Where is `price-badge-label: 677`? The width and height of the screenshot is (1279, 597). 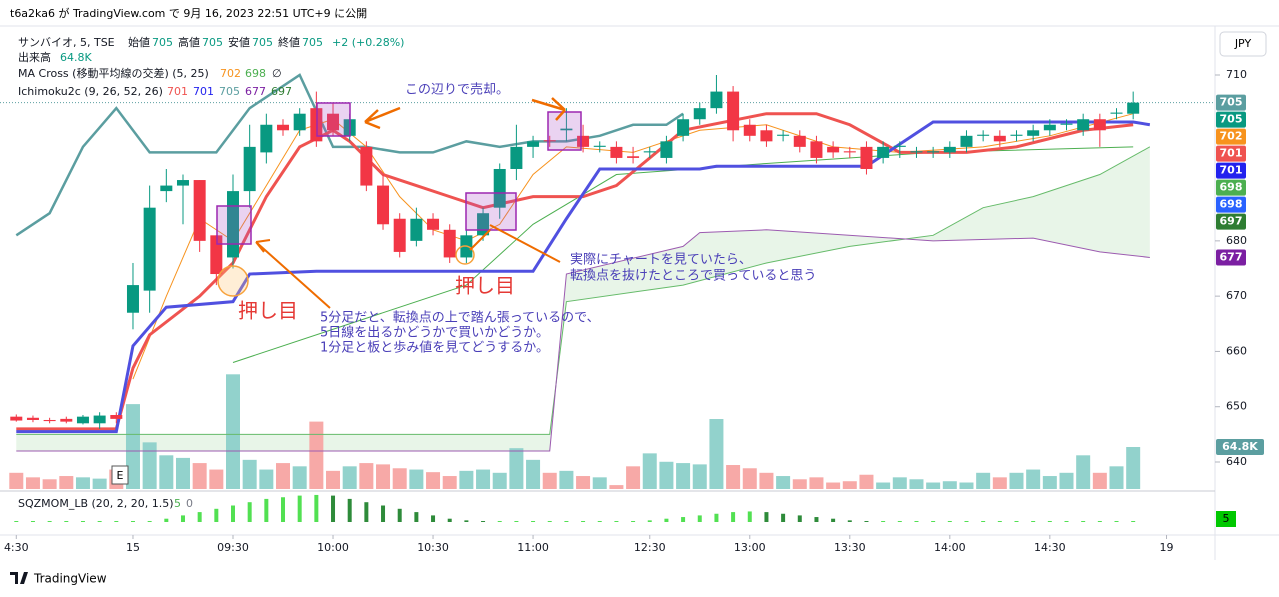 price-badge-label: 677 is located at coordinates (1231, 256).